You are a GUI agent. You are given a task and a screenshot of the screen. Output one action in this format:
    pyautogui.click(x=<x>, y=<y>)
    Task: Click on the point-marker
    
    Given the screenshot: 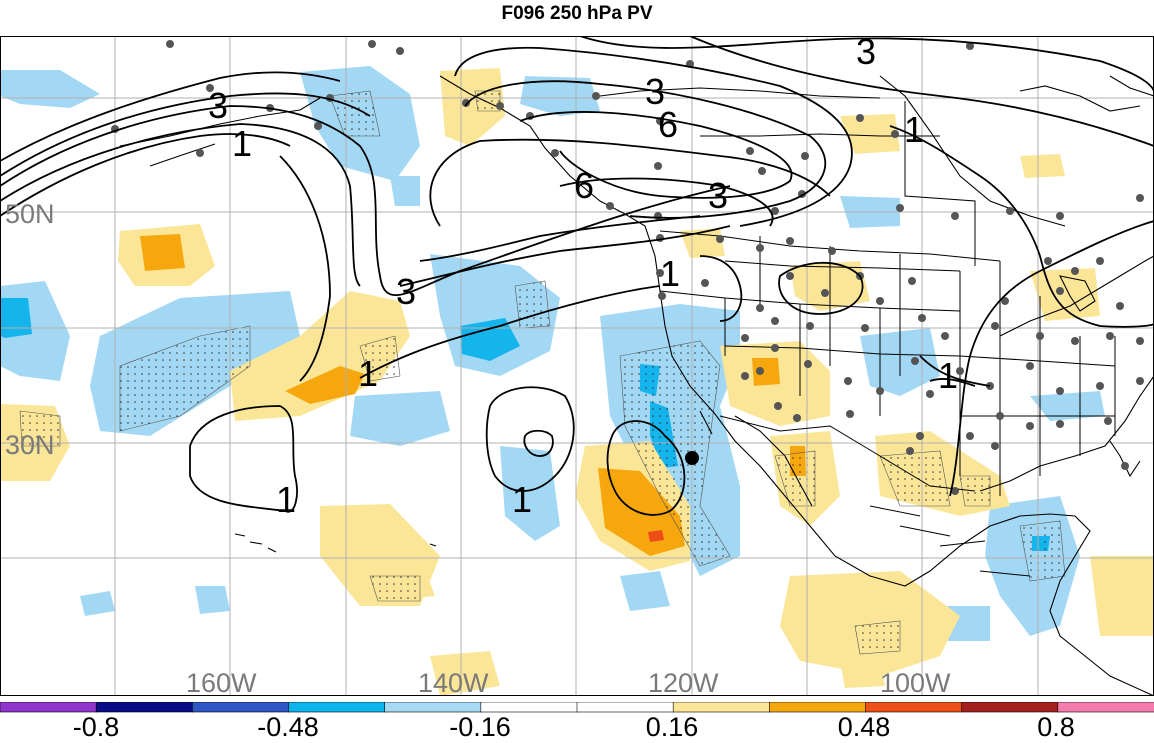 What is the action you would take?
    pyautogui.click(x=692, y=458)
    